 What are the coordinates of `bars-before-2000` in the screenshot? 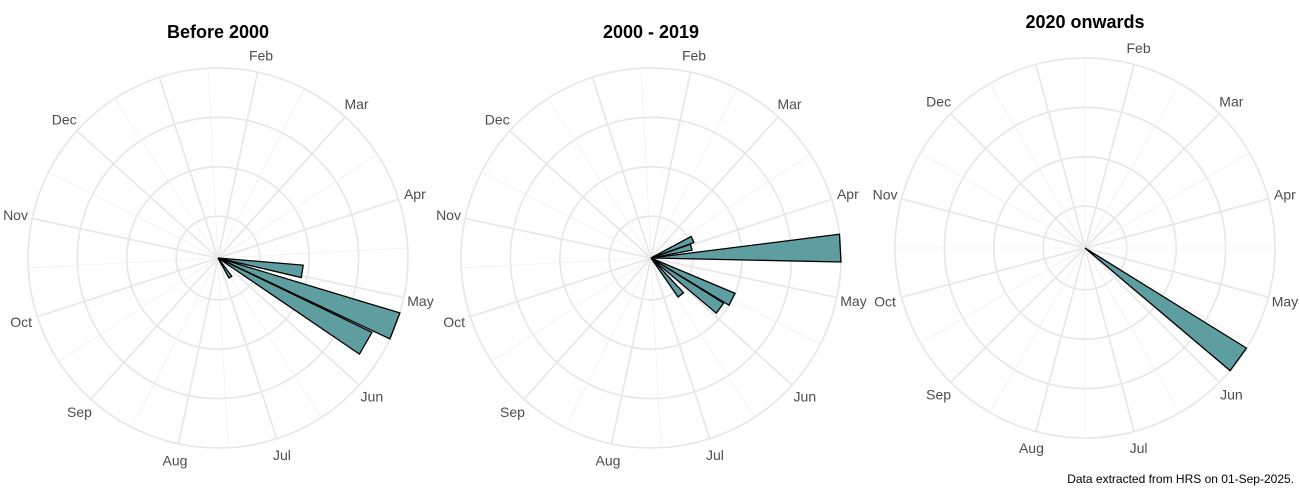 It's located at (309, 306).